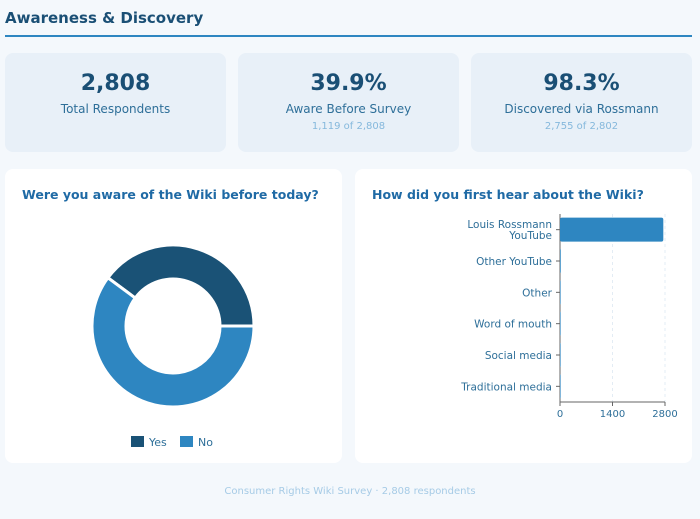 The height and width of the screenshot is (519, 700). I want to click on bar-louis-rossmann-youtube, so click(612, 229).